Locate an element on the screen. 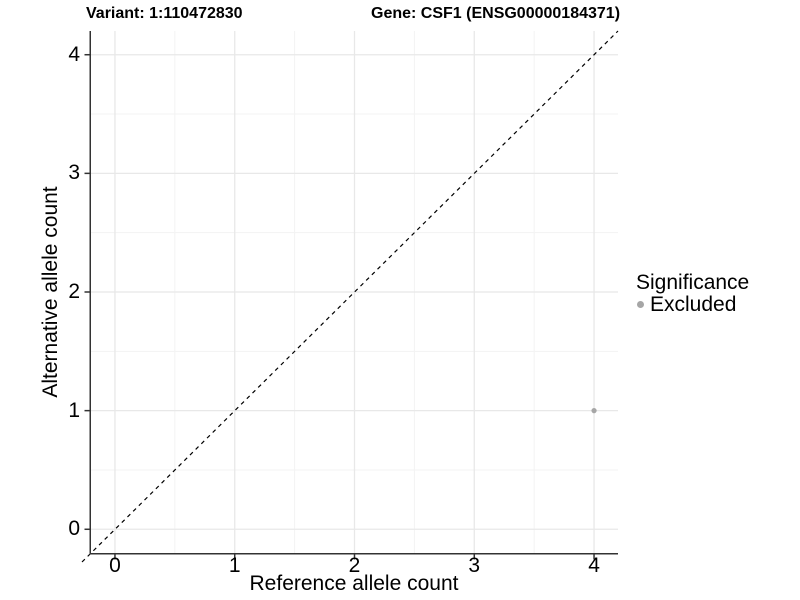  y-tick-label: 2 is located at coordinates (74, 291).